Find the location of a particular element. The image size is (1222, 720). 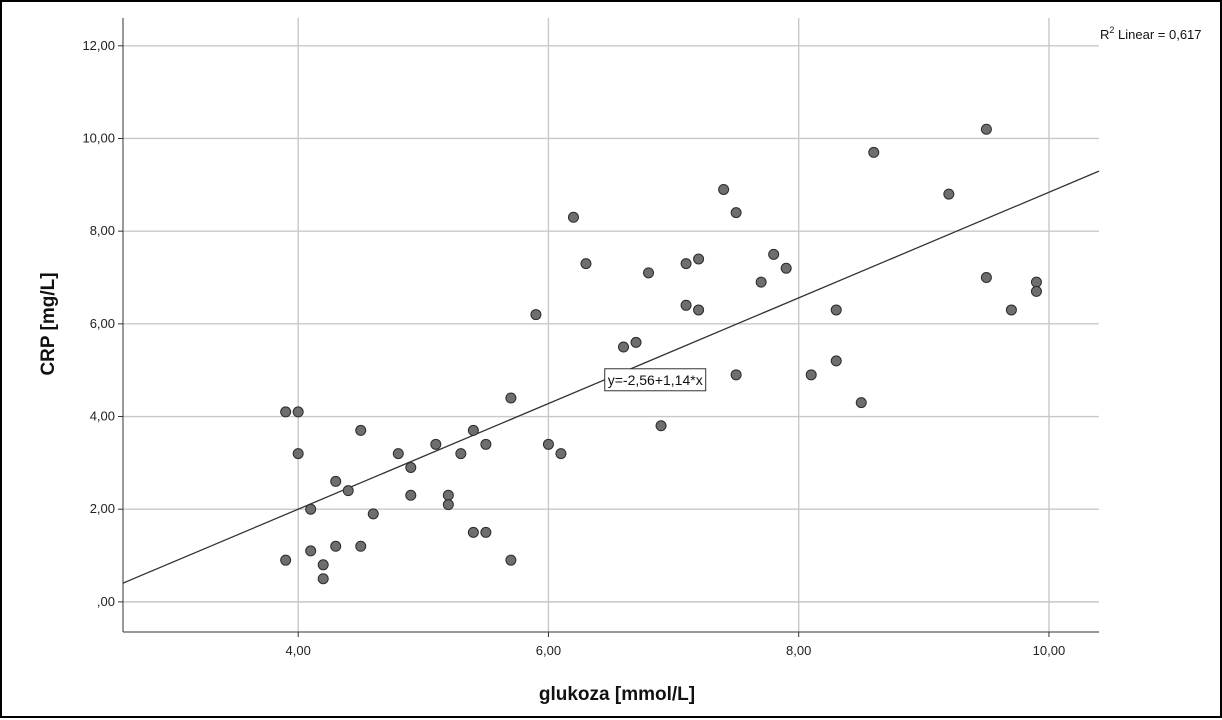

y-tick-label: 6,00 is located at coordinates (102, 323).